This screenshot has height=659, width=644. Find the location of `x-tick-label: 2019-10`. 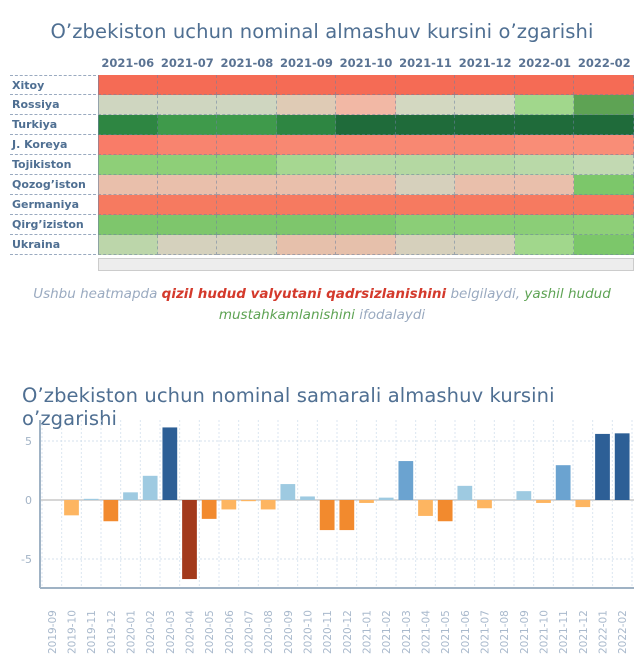

x-tick-label: 2019-10 is located at coordinates (73, 632).